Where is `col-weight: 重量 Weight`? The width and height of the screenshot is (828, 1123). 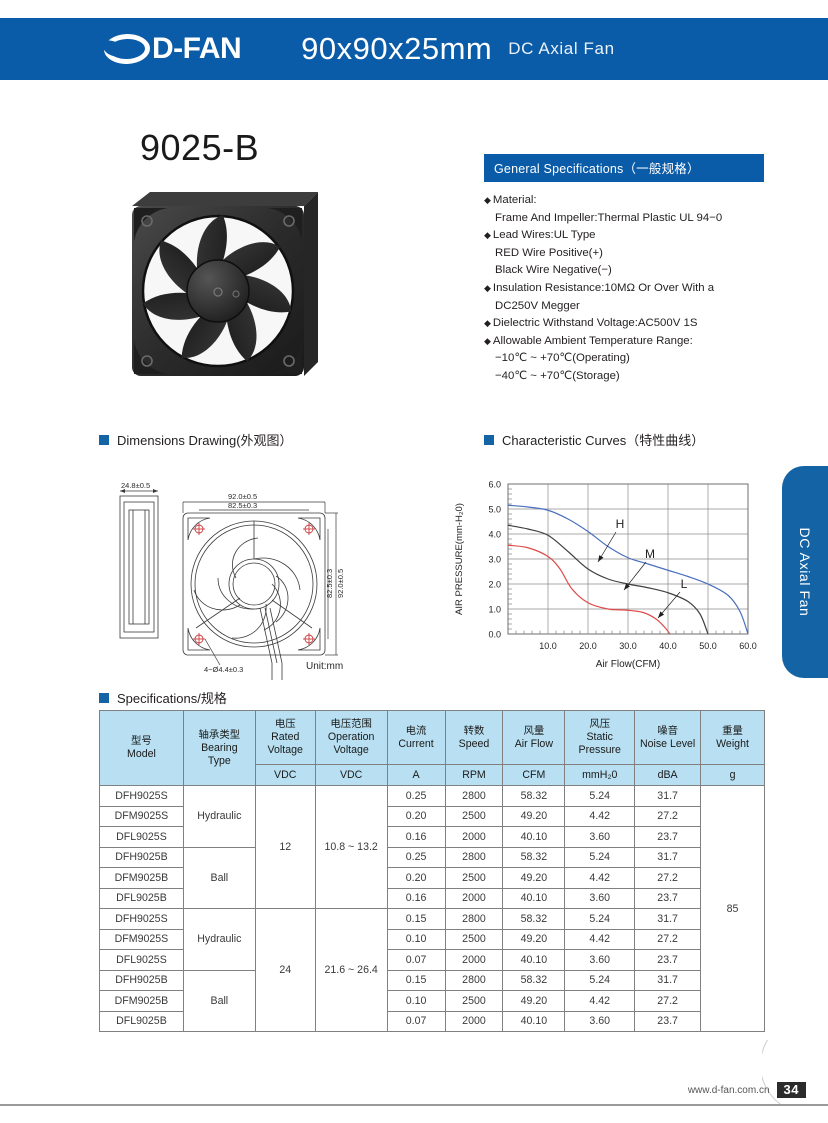
col-weight: 重量 Weight is located at coordinates (732, 737).